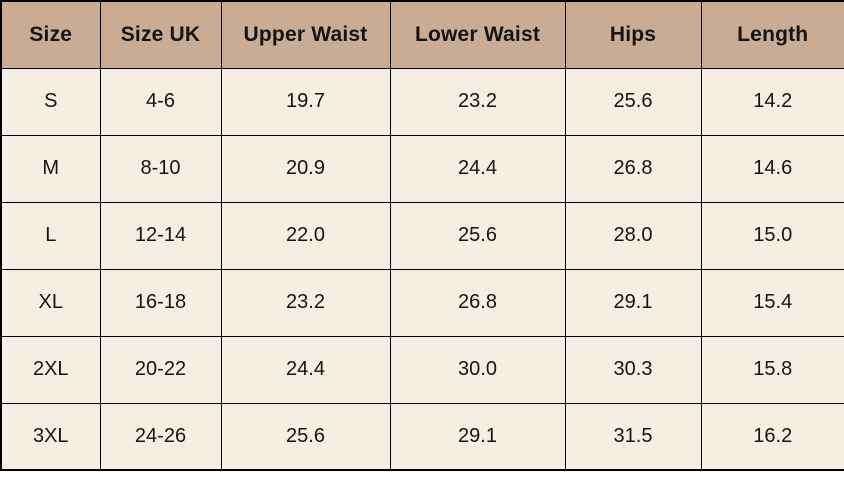  I want to click on table-cell: 4-6, so click(160, 101).